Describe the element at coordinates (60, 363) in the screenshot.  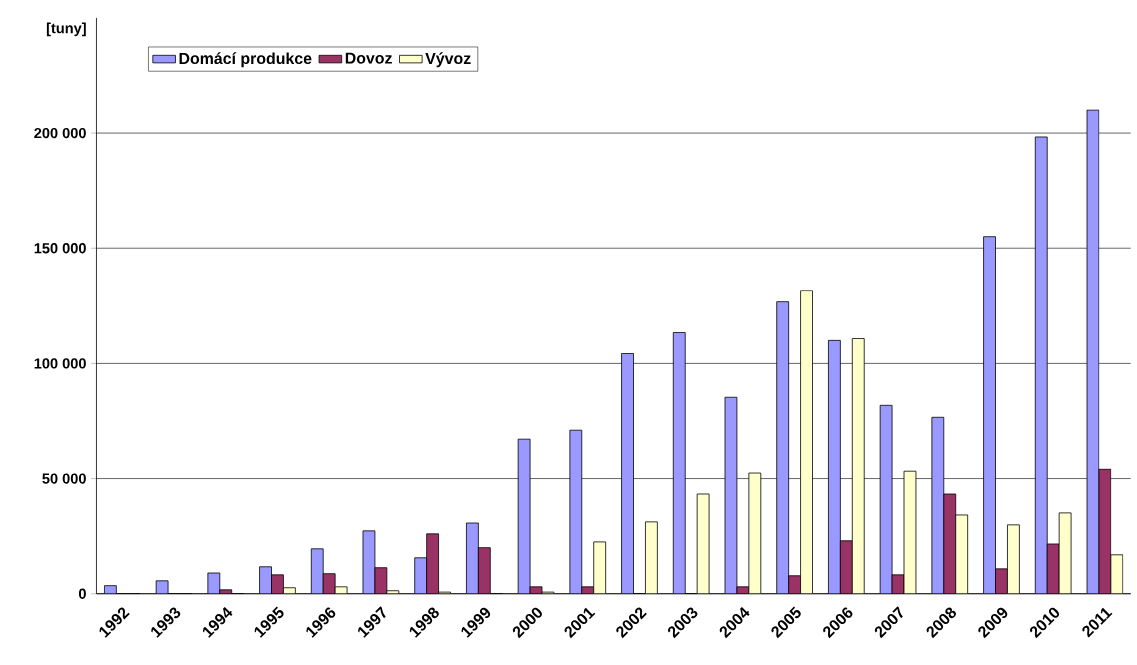
I see `y-tick-label: 100 000` at that location.